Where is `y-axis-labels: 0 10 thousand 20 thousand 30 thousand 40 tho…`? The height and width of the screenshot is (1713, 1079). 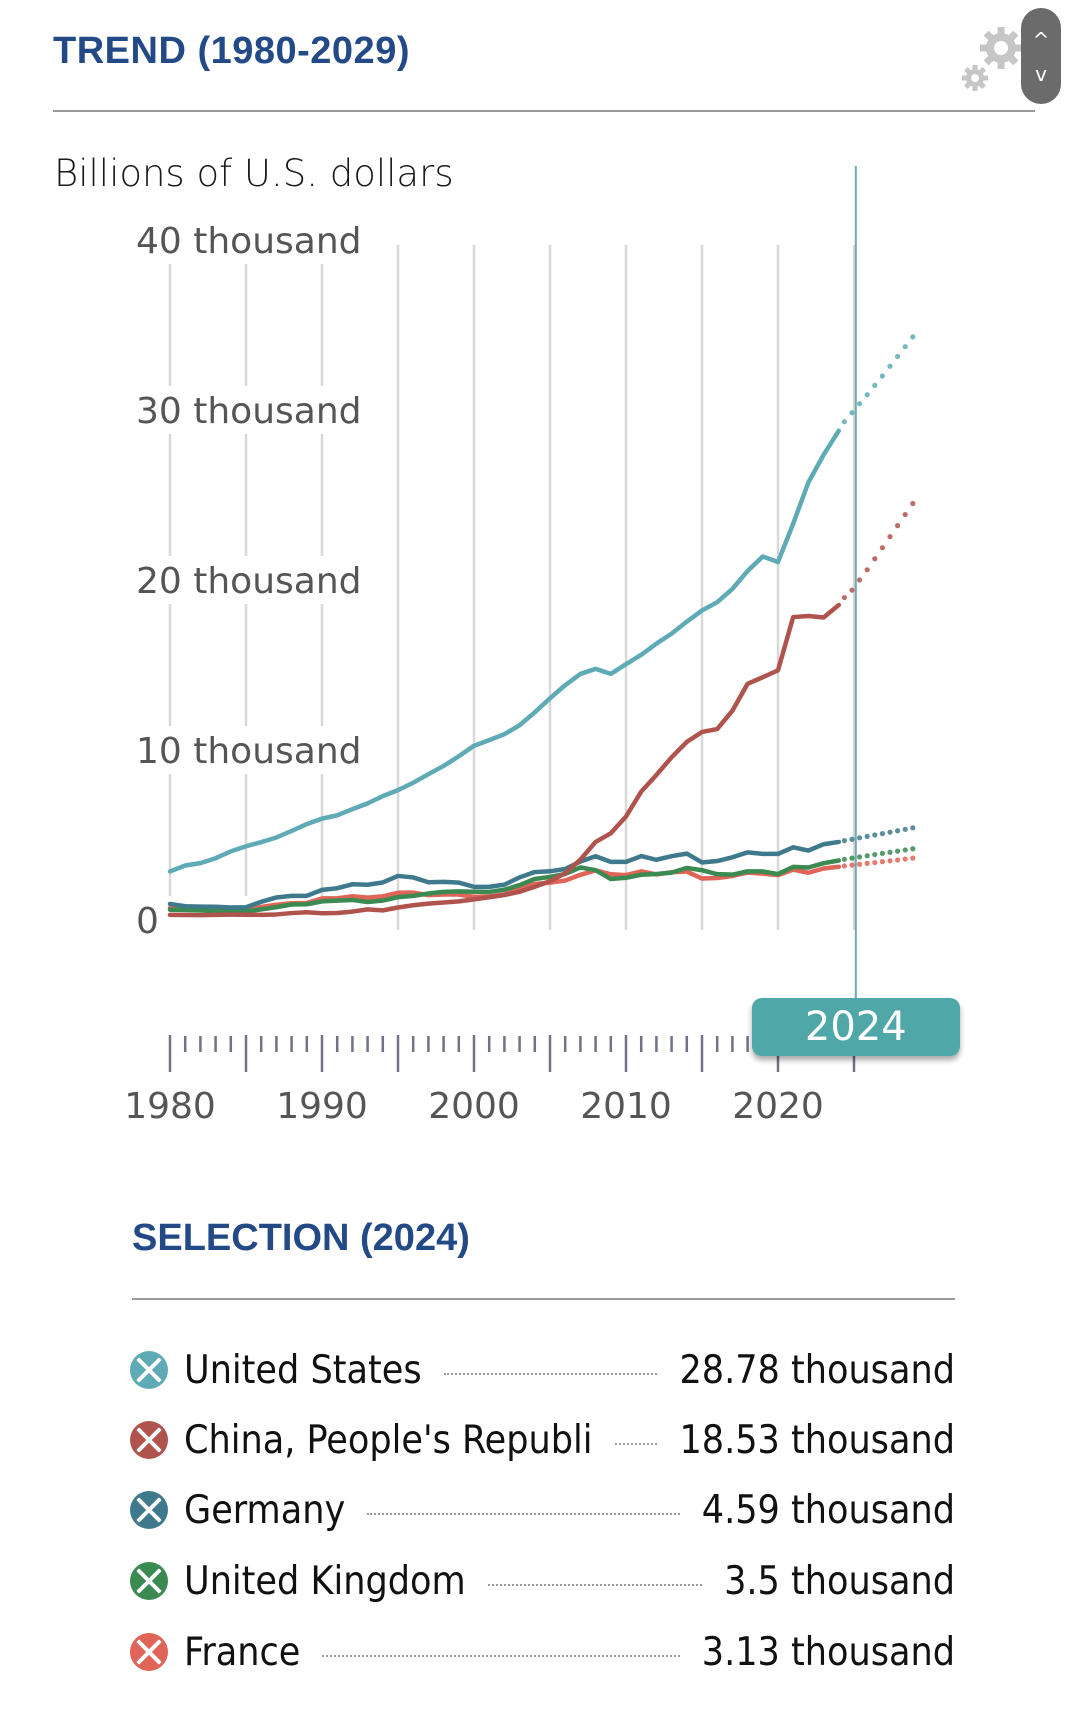
y-axis-labels: 0 10 thousand 20 thousand 30 thousand 40 tho… is located at coordinates (249, 581).